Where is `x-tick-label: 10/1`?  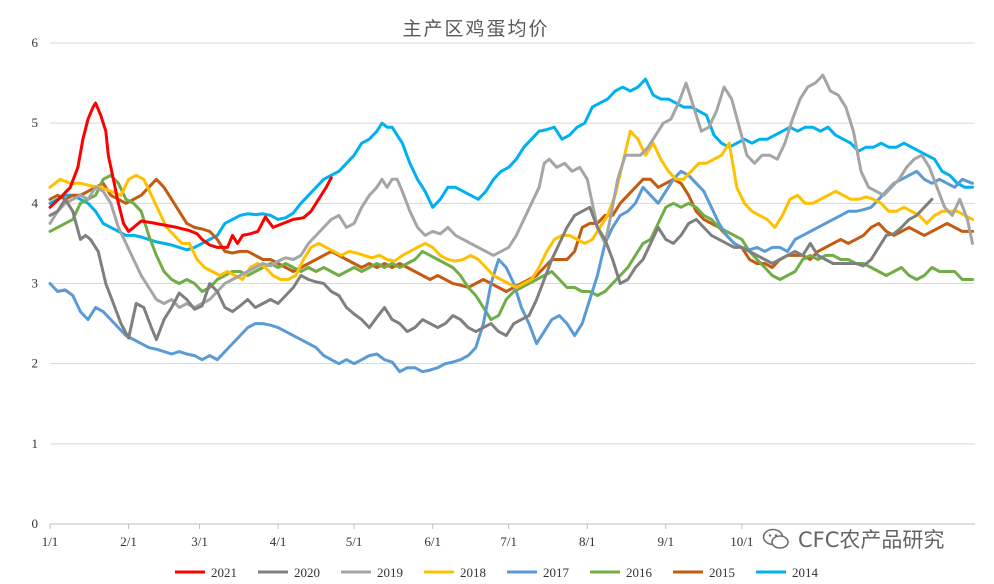 x-tick-label: 10/1 is located at coordinates (741, 541).